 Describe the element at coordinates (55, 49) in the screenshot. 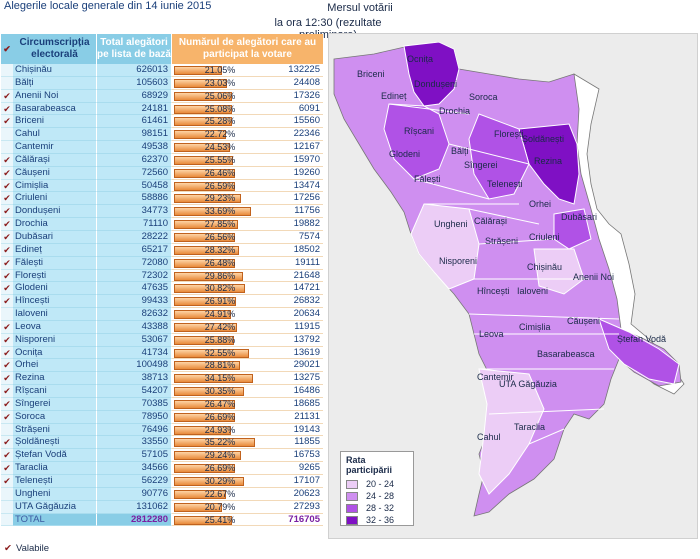

I see `header-district: Circumscripția electorală` at that location.